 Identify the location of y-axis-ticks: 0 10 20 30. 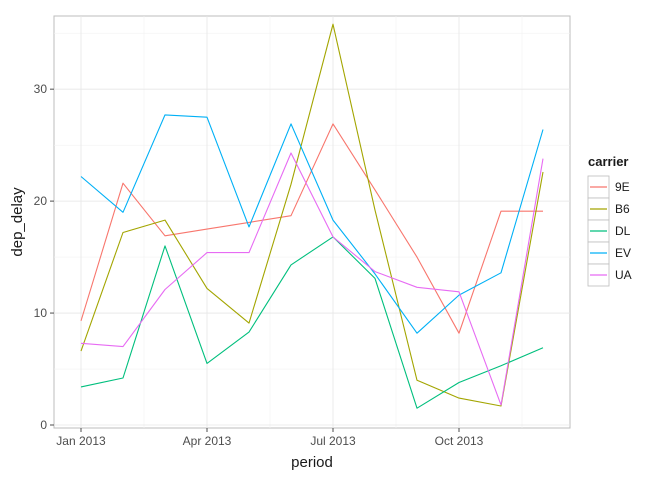
(44, 257).